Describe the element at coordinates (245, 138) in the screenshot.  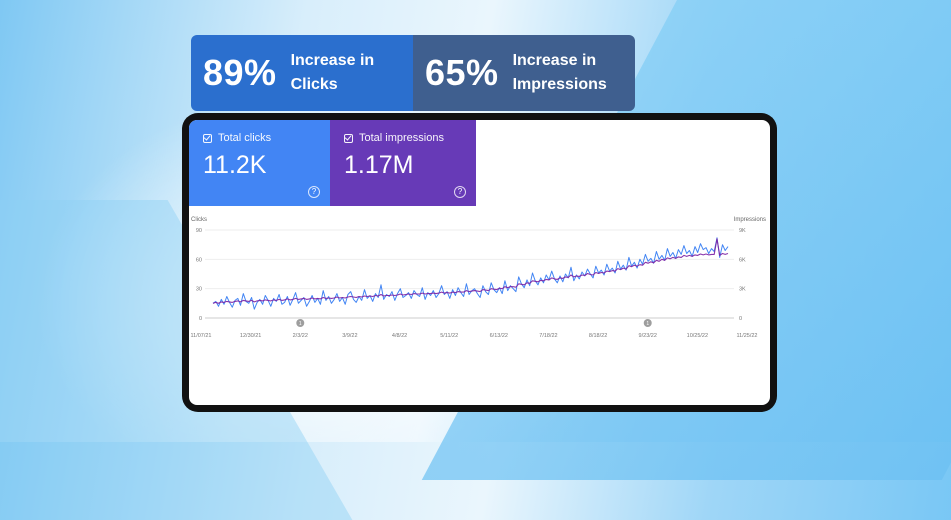
I see `total-clicks-title: Total clicks` at that location.